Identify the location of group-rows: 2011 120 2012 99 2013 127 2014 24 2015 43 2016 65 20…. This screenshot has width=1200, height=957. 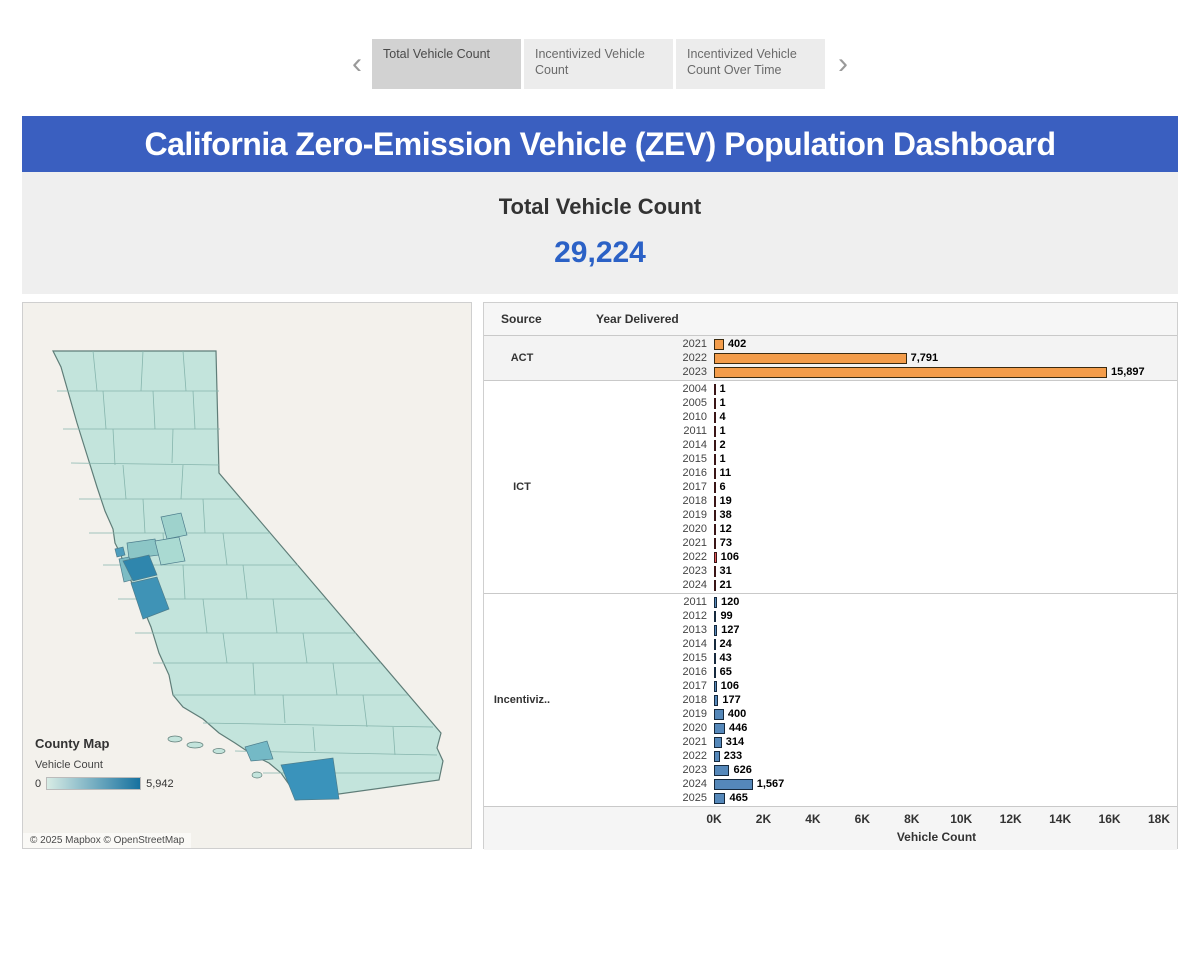
(868, 700).